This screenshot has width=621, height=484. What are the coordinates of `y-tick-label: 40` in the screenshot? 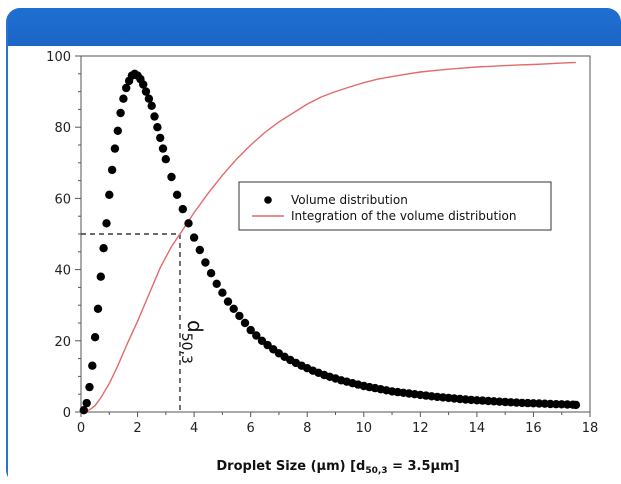 It's located at (62, 271).